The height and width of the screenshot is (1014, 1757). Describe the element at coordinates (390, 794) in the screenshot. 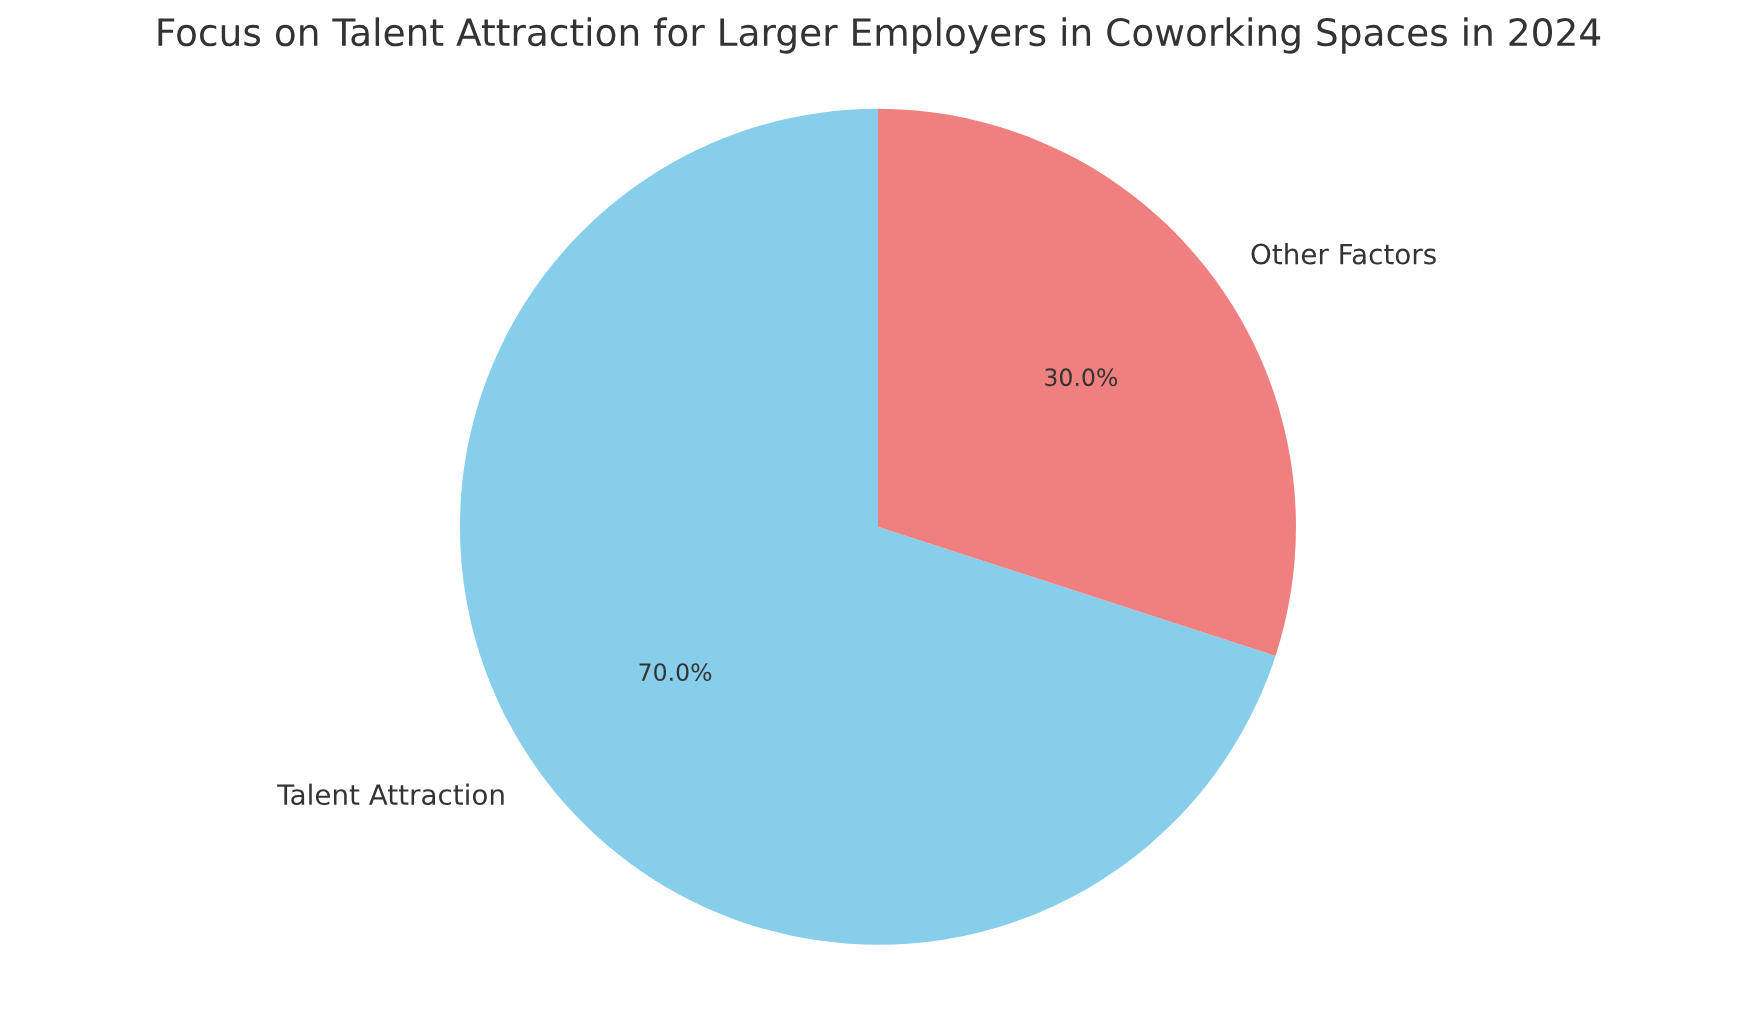

I see `slice-label: Talent Attraction` at that location.